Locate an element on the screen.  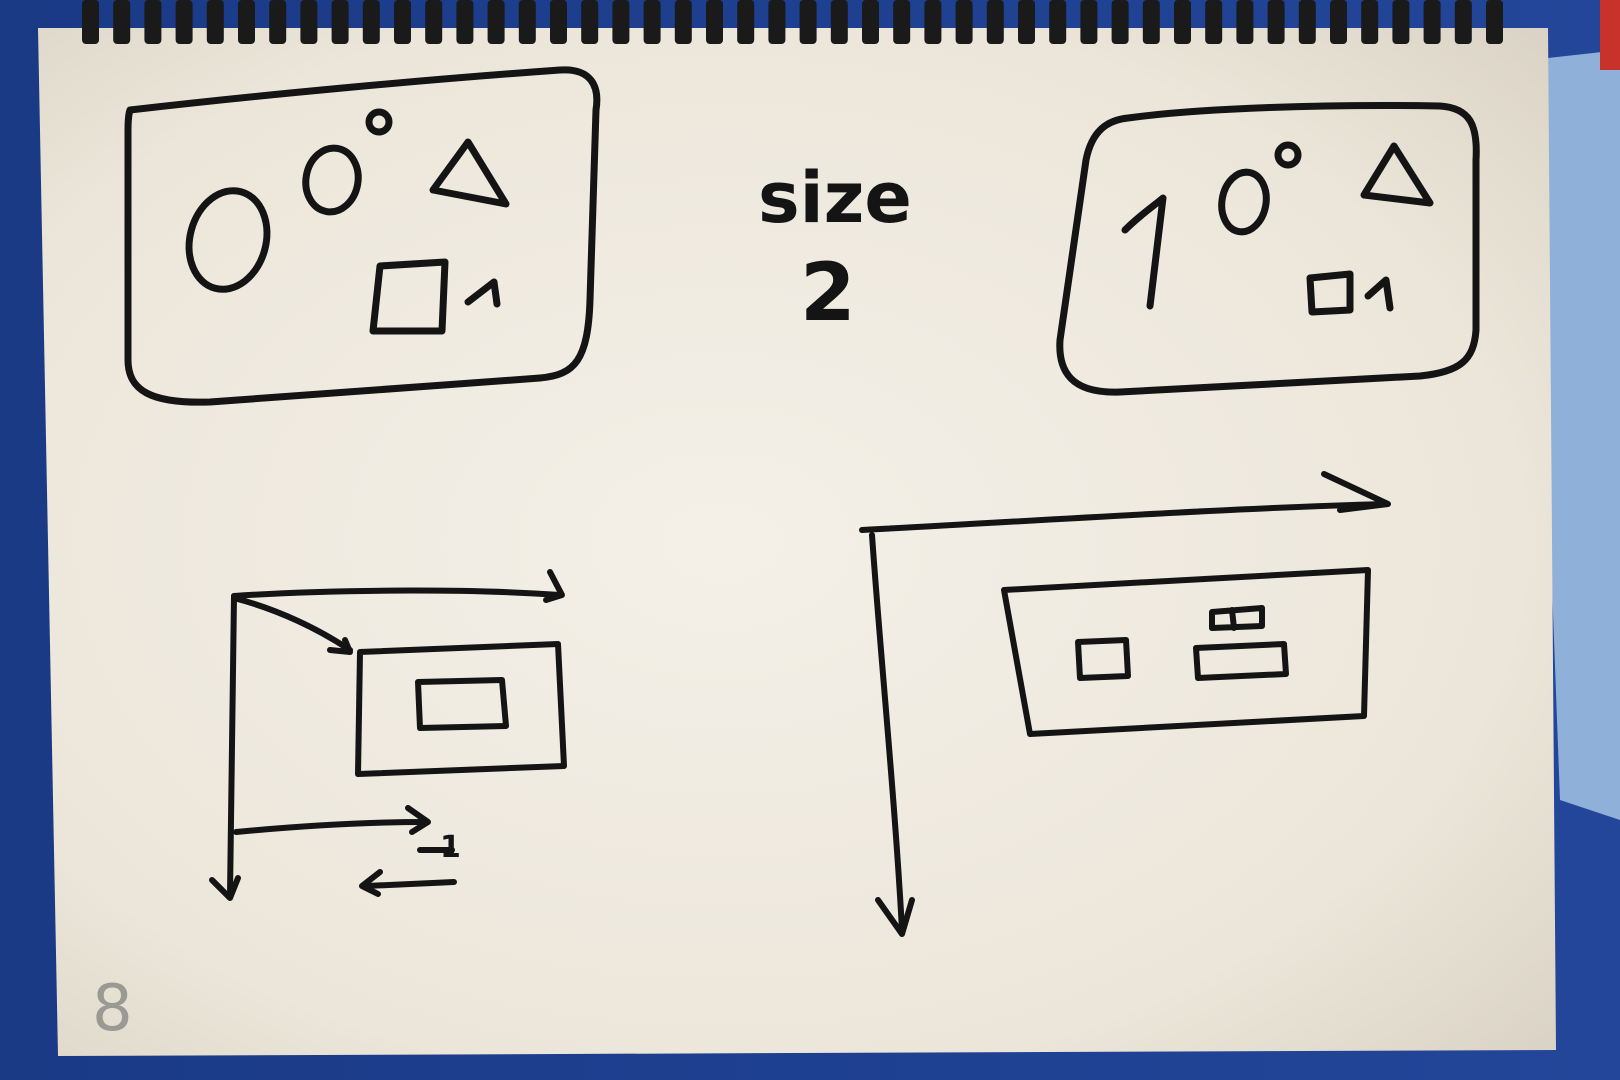
left-small-circle is located at coordinates (332, 180).